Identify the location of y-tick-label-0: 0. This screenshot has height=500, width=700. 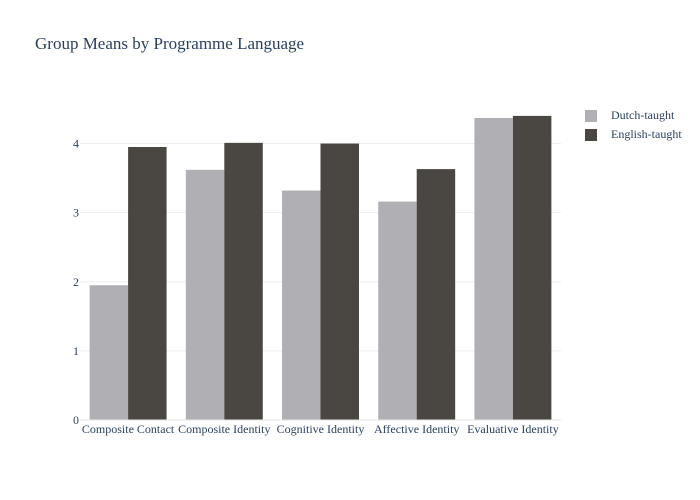
(76, 420).